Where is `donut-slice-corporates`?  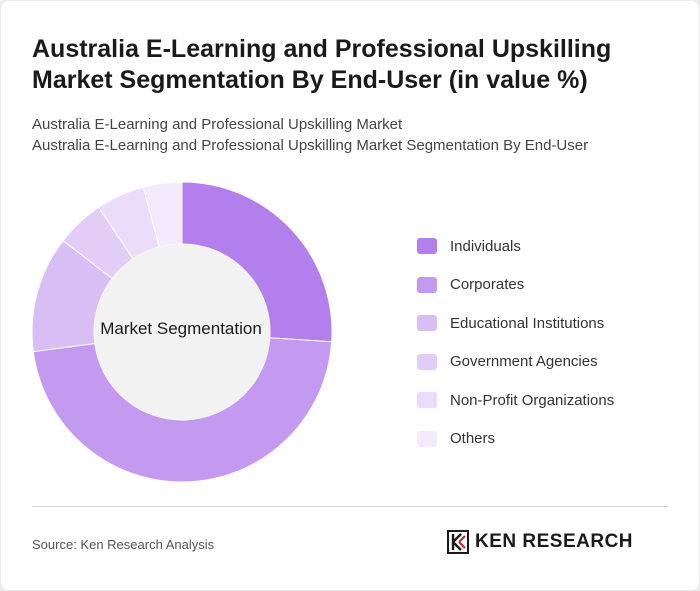 donut-slice-corporates is located at coordinates (182, 410).